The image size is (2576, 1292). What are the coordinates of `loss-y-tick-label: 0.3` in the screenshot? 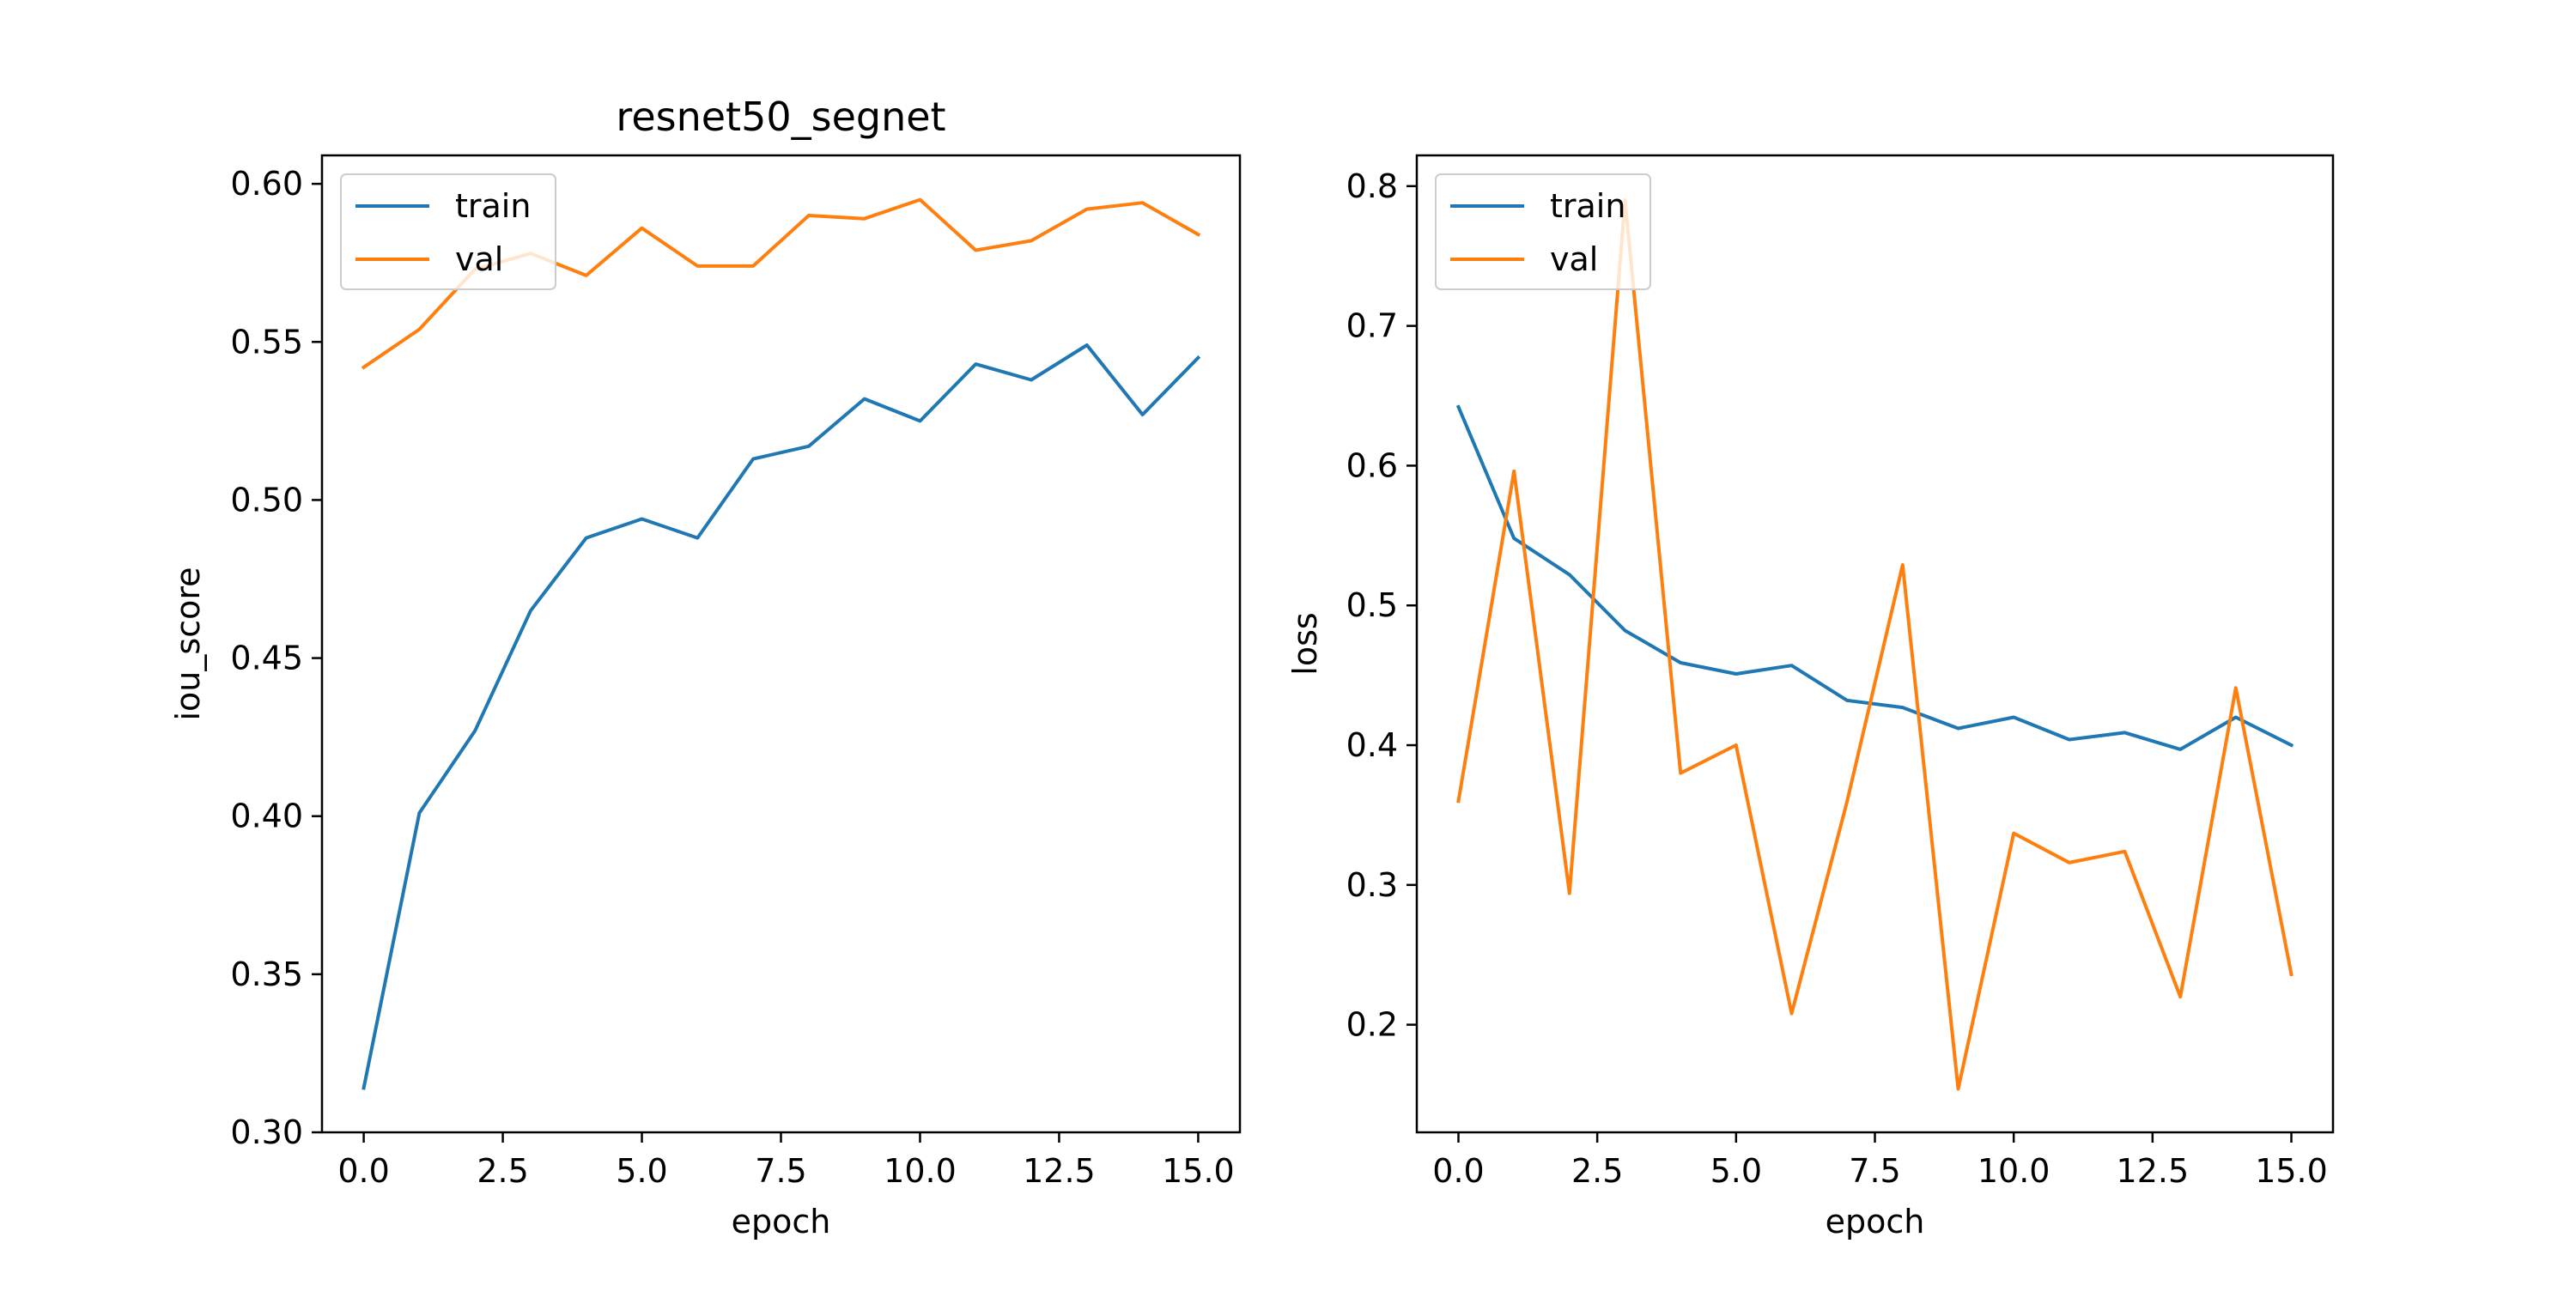 It's located at (1372, 885).